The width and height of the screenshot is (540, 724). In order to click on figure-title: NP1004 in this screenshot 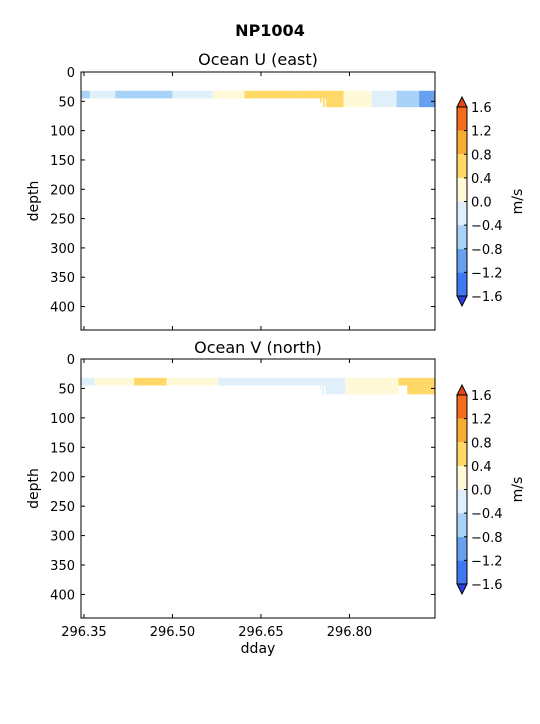, I will do `click(270, 30)`.